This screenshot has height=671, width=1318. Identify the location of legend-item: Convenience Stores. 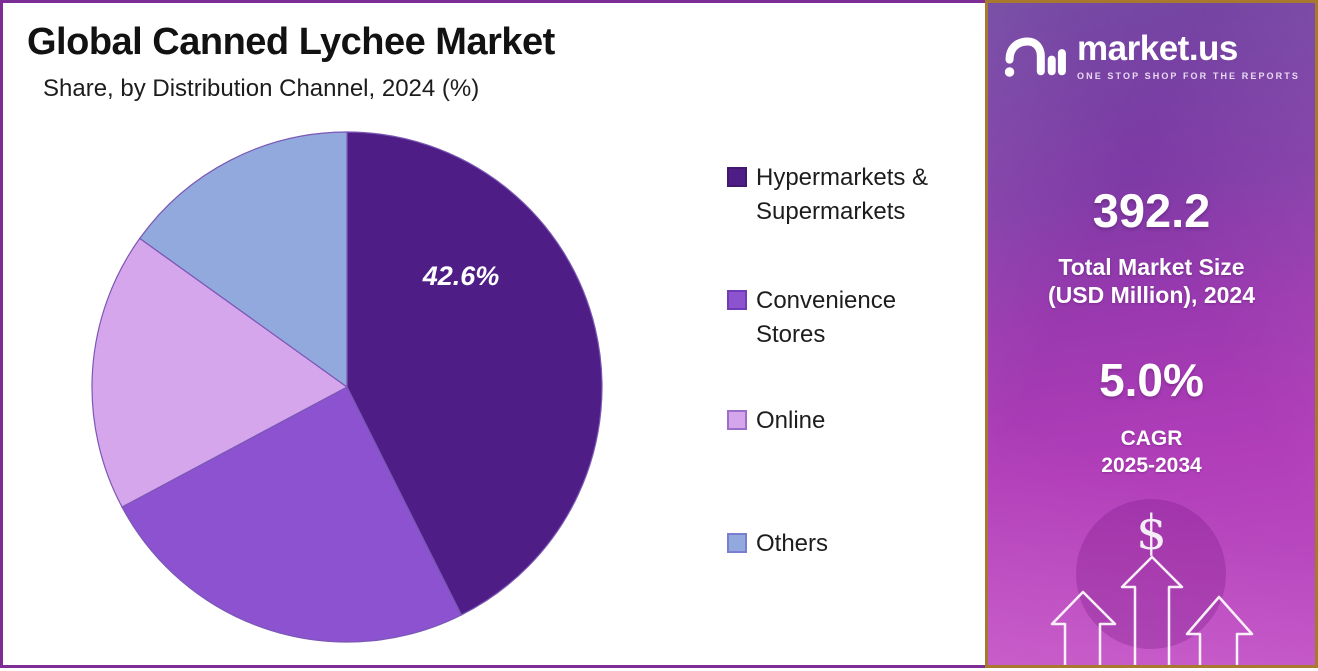
(841, 318).